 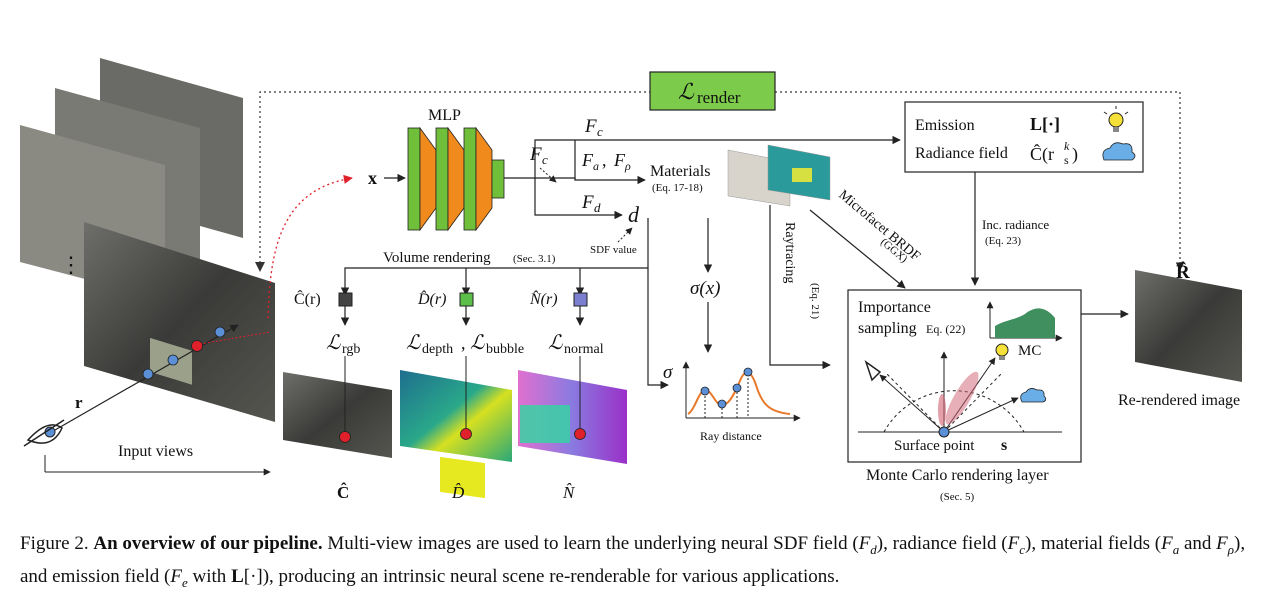 I want to click on caption-m2s: c, so click(x=1022, y=549).